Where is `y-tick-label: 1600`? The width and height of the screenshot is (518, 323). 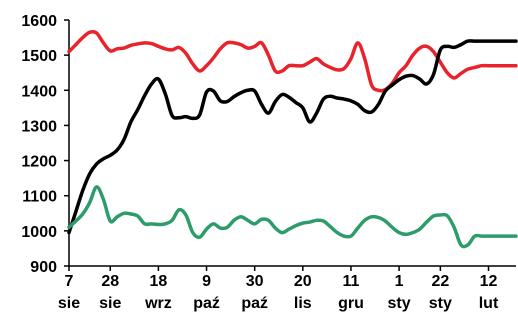
y-tick-label: 1600 is located at coordinates (39, 21).